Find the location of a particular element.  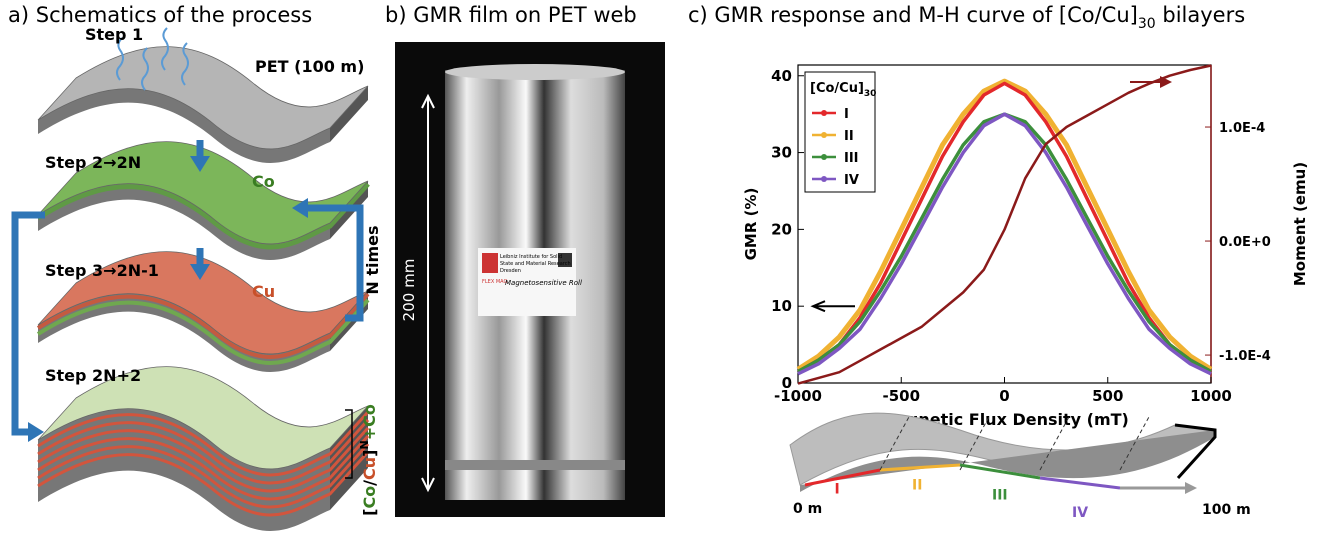

x-tick-label: -1000 is located at coordinates (798, 396).